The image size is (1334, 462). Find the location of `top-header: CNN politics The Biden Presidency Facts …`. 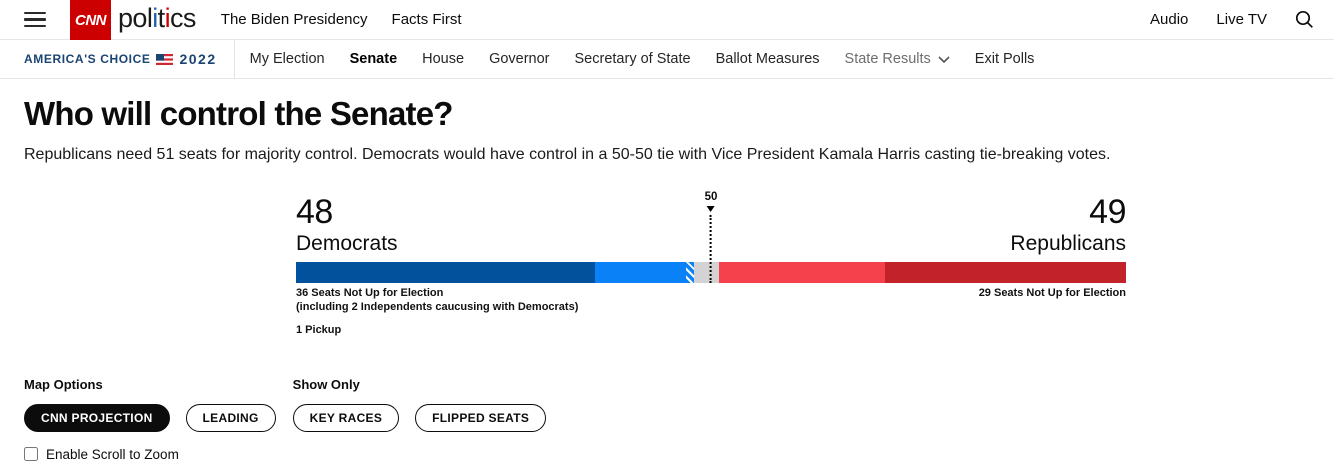

top-header: CNN politics The Biden Presidency Facts … is located at coordinates (667, 20).